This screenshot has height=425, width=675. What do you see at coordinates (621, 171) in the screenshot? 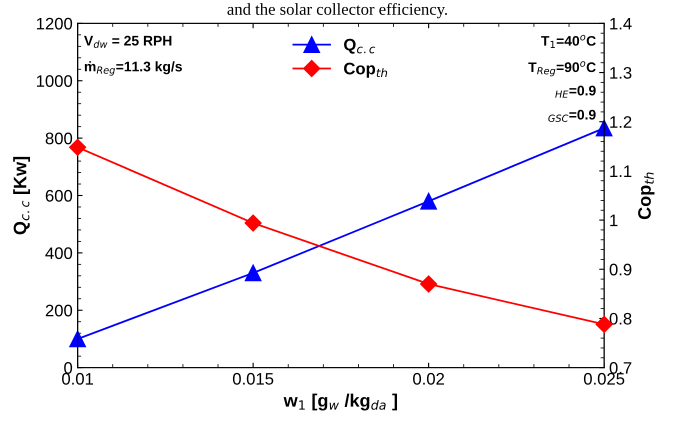
I see `y2-tick-label: 1.1` at bounding box center [621, 171].